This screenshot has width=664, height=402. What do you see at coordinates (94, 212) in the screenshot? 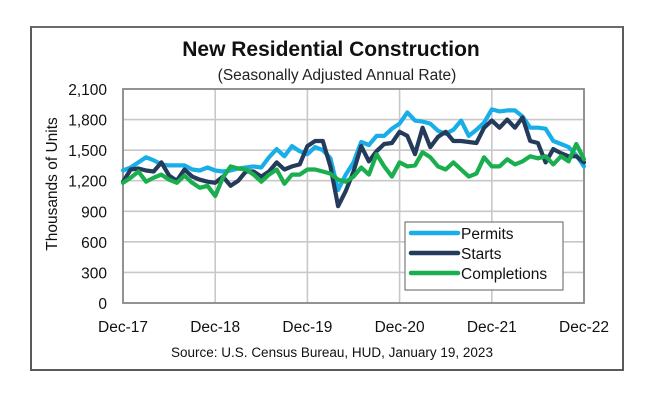
I see `y-tick-label: 900` at bounding box center [94, 212].